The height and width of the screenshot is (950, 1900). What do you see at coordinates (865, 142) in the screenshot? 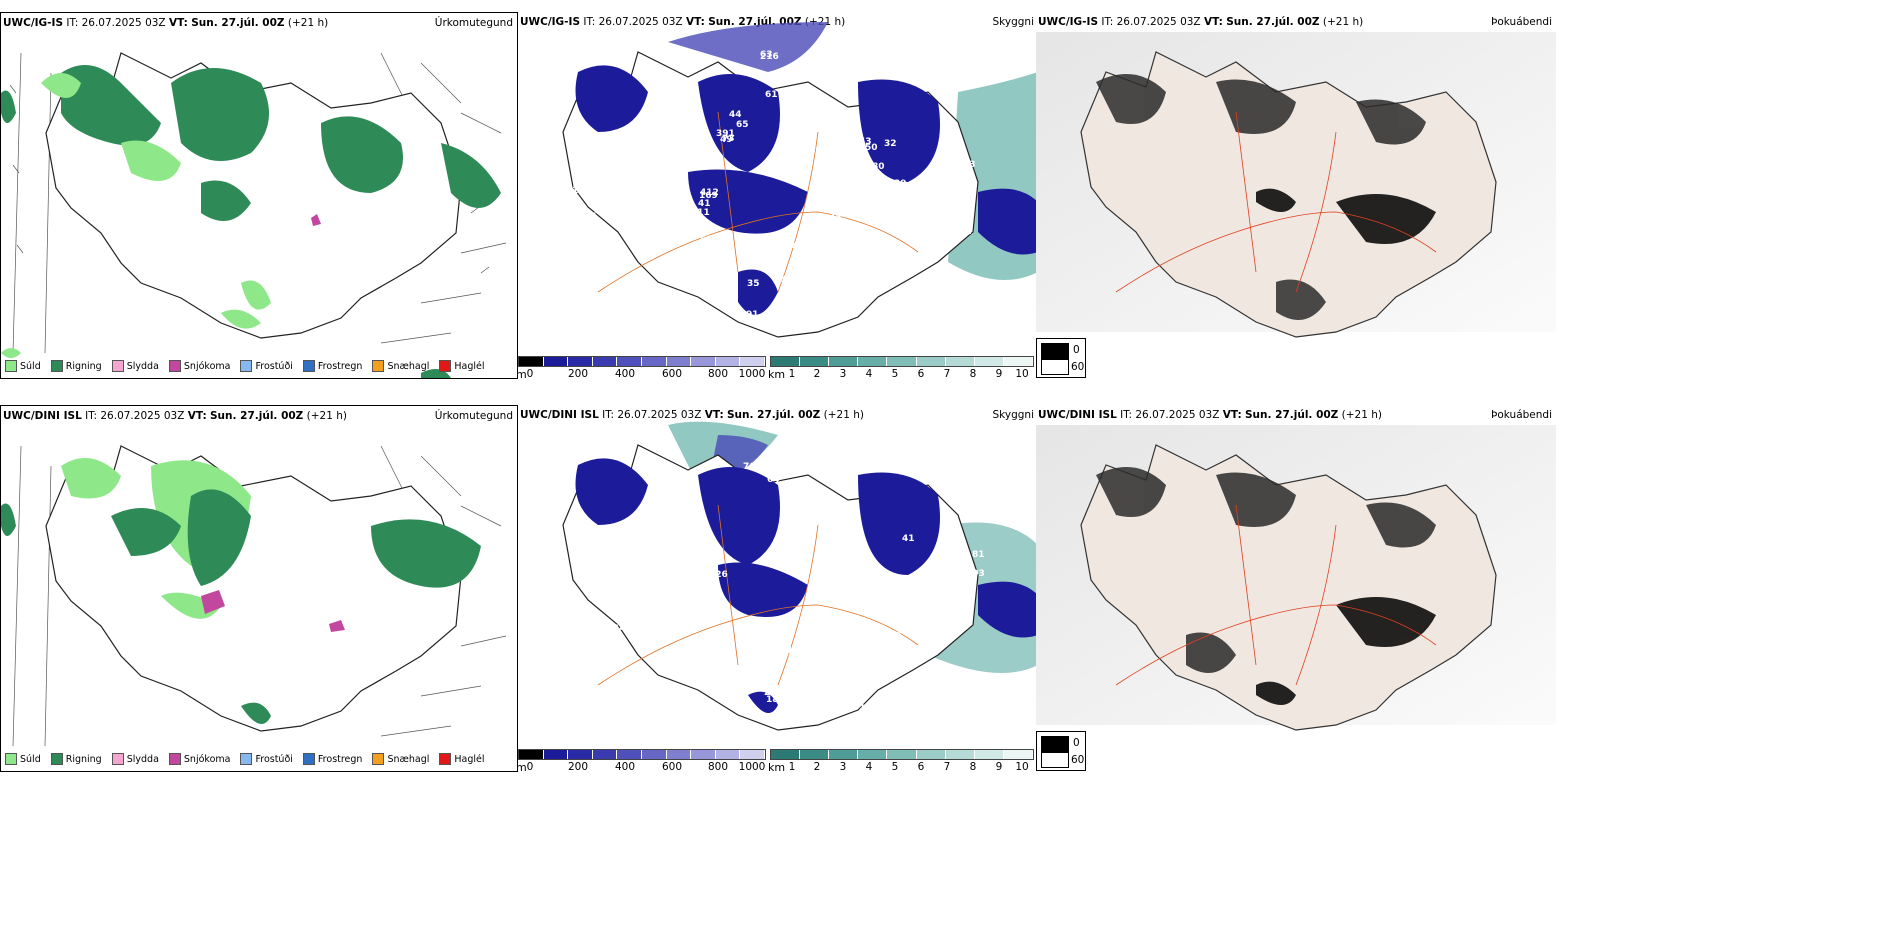
I see `cloud-base-label: 53` at bounding box center [865, 142].